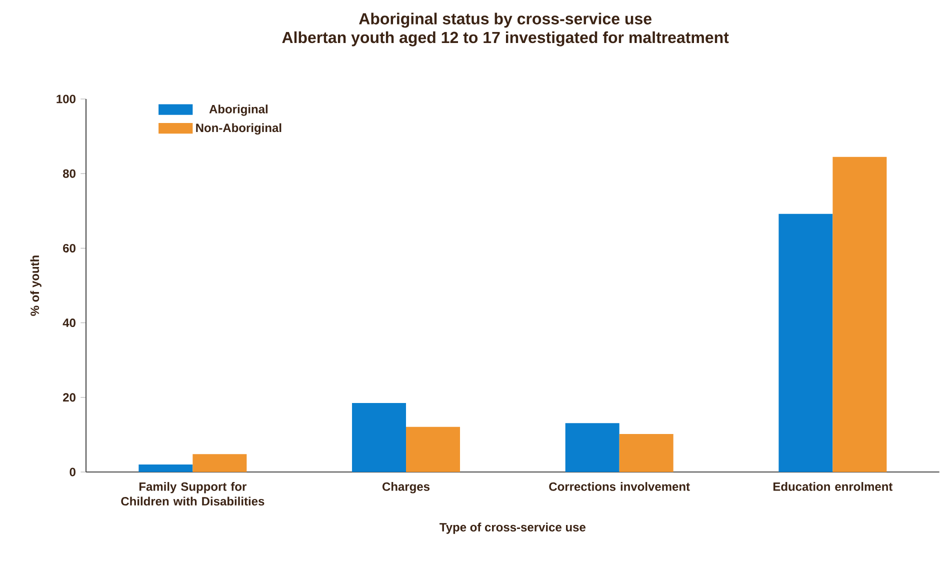 This screenshot has height=568, width=941. Describe the element at coordinates (69, 397) in the screenshot. I see `y-tick-label: 20` at that location.